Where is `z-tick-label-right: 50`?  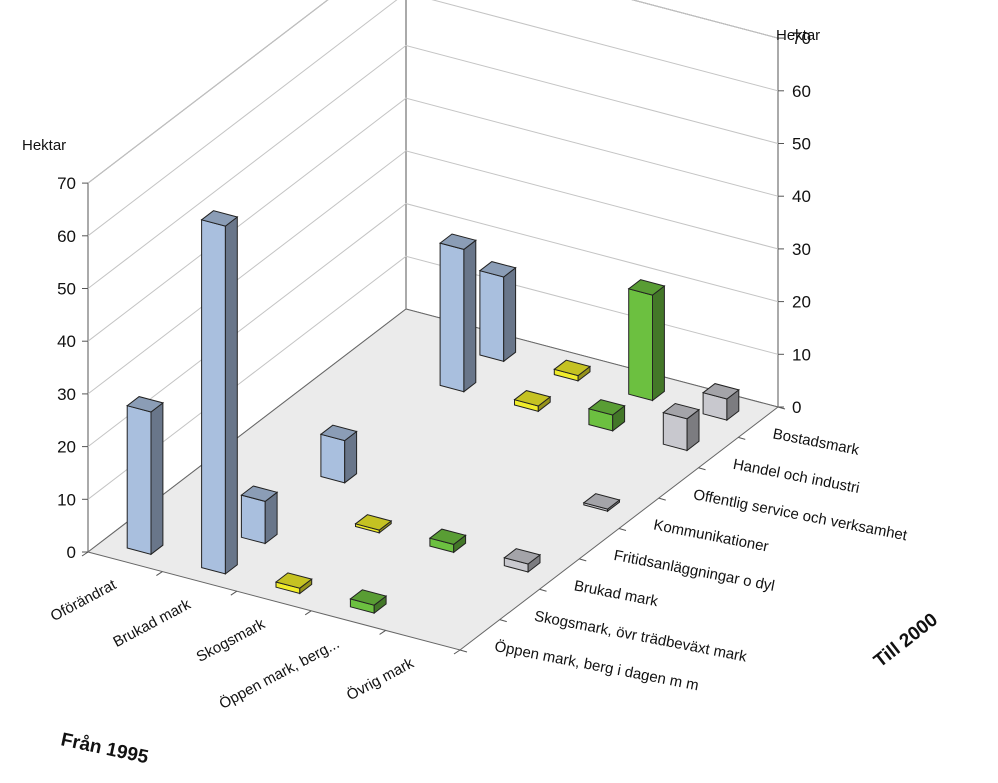
z-tick-label-right: 50 is located at coordinates (801, 144).